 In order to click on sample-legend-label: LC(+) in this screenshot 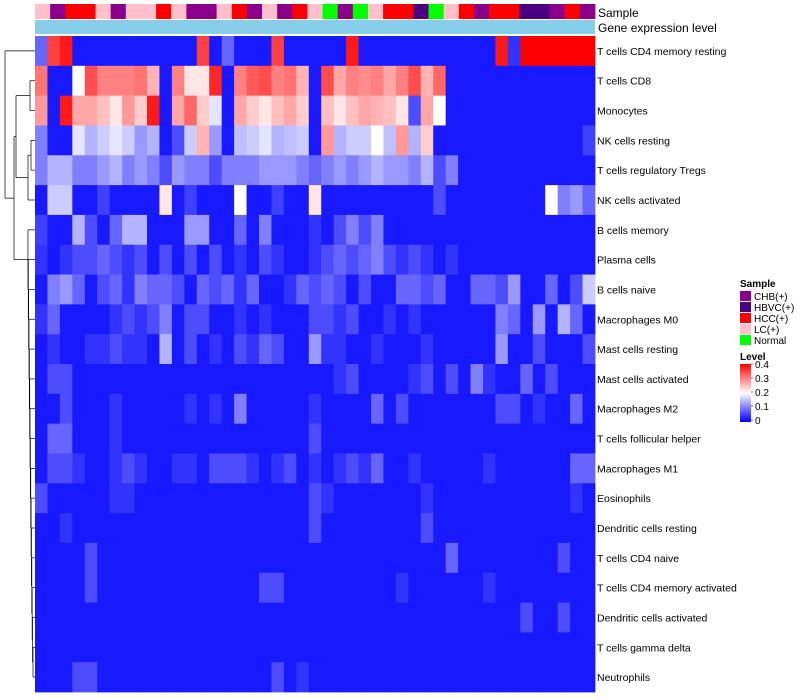, I will do `click(766, 330)`.